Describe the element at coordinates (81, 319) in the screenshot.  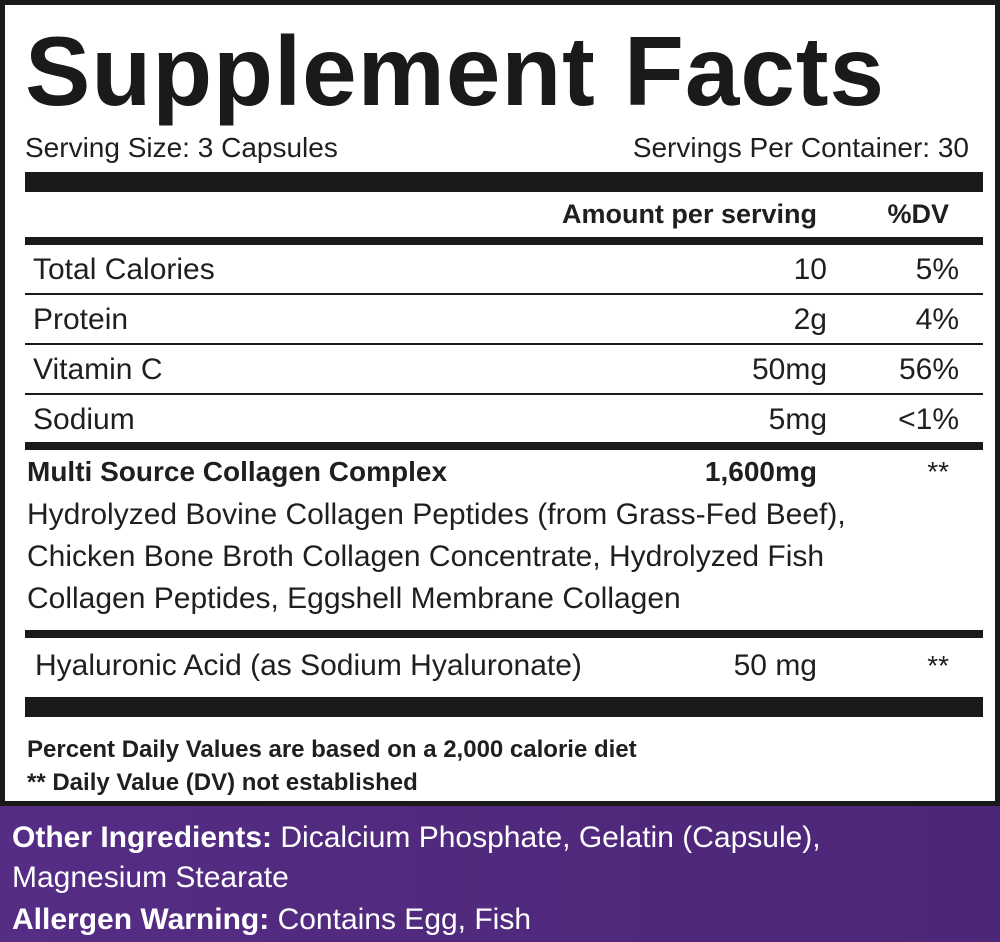
I see `nutrient-name: Protein` at that location.